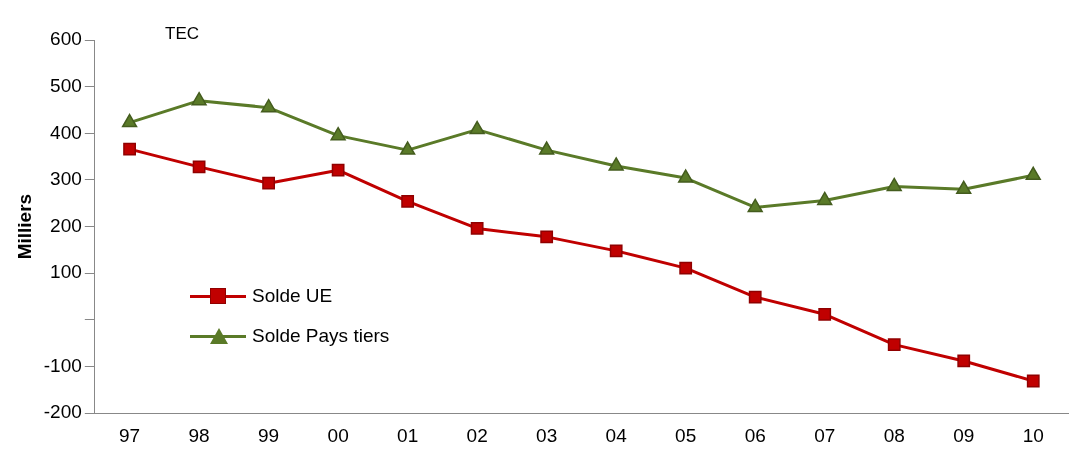  Describe the element at coordinates (321, 336) in the screenshot. I see `legend-label: Solde Pays tiers` at that location.